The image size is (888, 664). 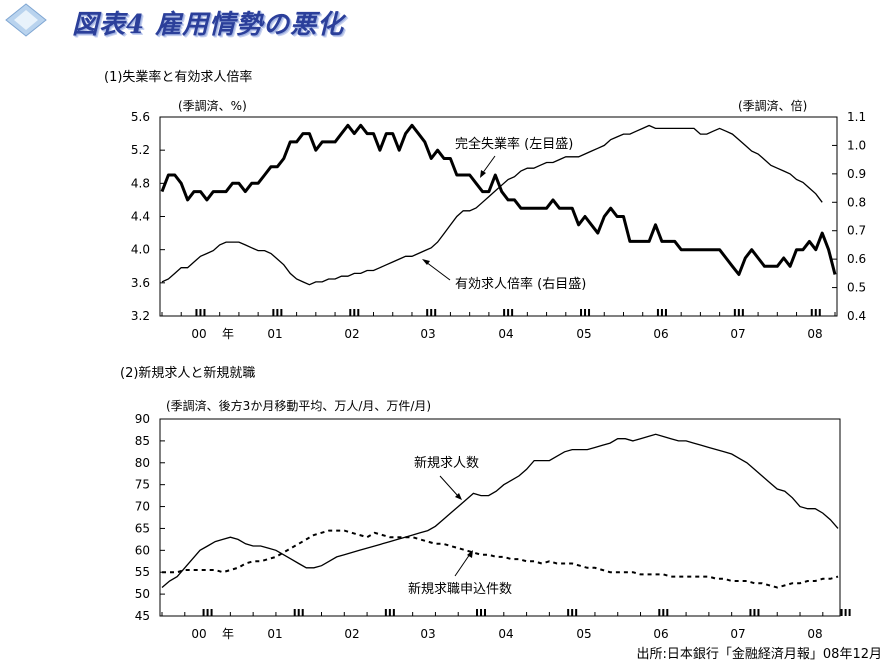 I want to click on y-left-tick-label: 75, so click(x=142, y=485).